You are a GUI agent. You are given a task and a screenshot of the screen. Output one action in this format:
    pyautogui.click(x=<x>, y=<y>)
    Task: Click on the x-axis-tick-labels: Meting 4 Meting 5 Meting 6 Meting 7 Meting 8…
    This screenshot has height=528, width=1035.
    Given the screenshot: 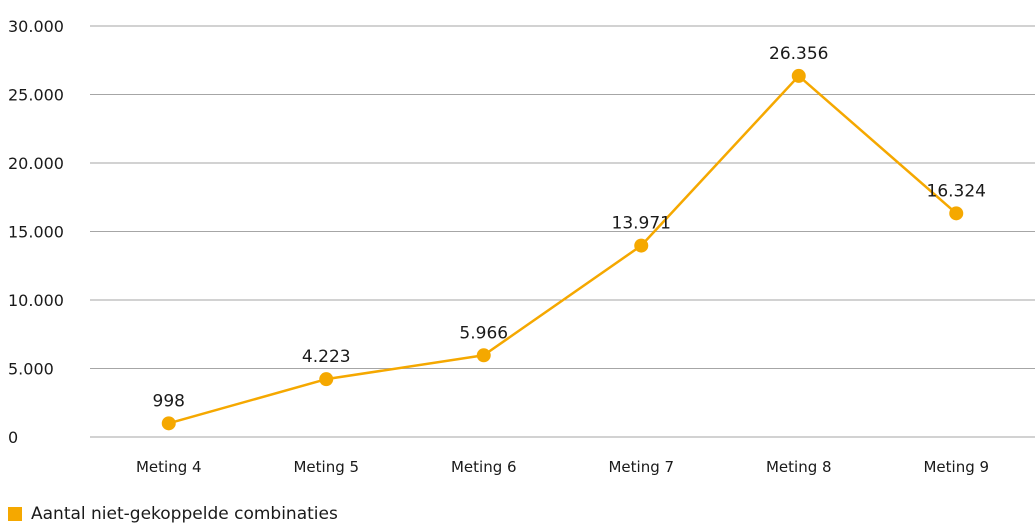 What is the action you would take?
    pyautogui.click(x=562, y=467)
    